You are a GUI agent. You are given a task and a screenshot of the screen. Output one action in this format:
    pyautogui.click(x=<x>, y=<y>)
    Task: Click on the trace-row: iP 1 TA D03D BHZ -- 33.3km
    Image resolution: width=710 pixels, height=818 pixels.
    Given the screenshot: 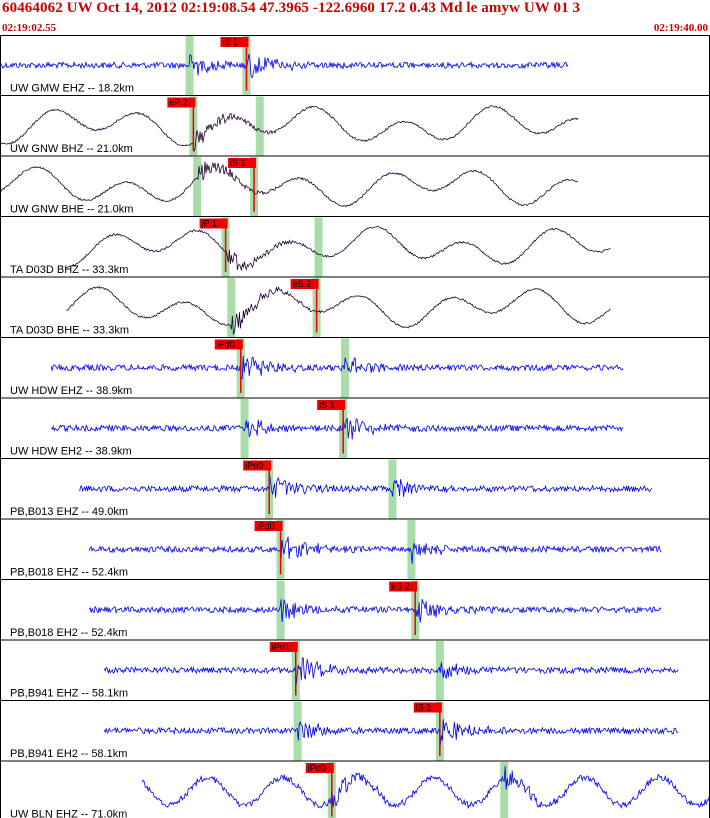 What is the action you would take?
    pyautogui.click(x=355, y=246)
    